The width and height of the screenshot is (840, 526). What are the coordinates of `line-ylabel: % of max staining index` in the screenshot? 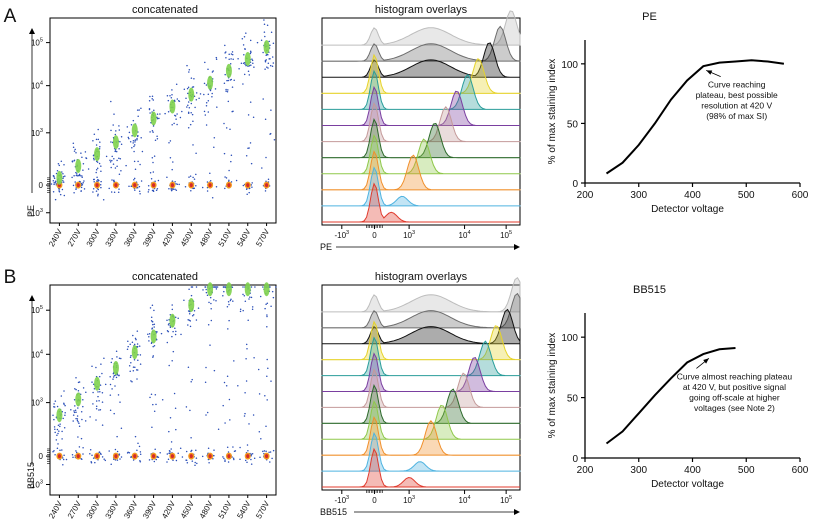 It's located at (552, 386).